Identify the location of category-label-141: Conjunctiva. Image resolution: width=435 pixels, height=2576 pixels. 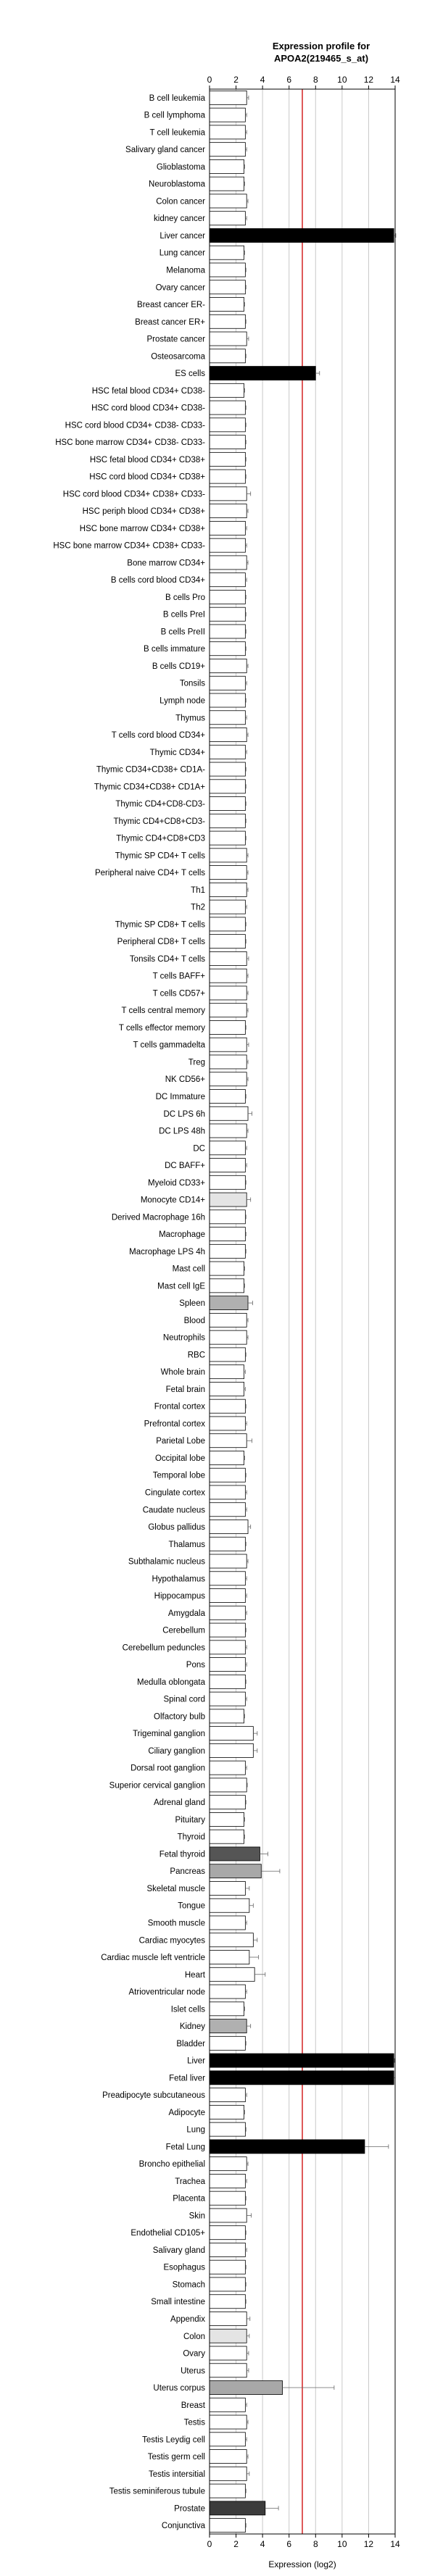
(184, 2526).